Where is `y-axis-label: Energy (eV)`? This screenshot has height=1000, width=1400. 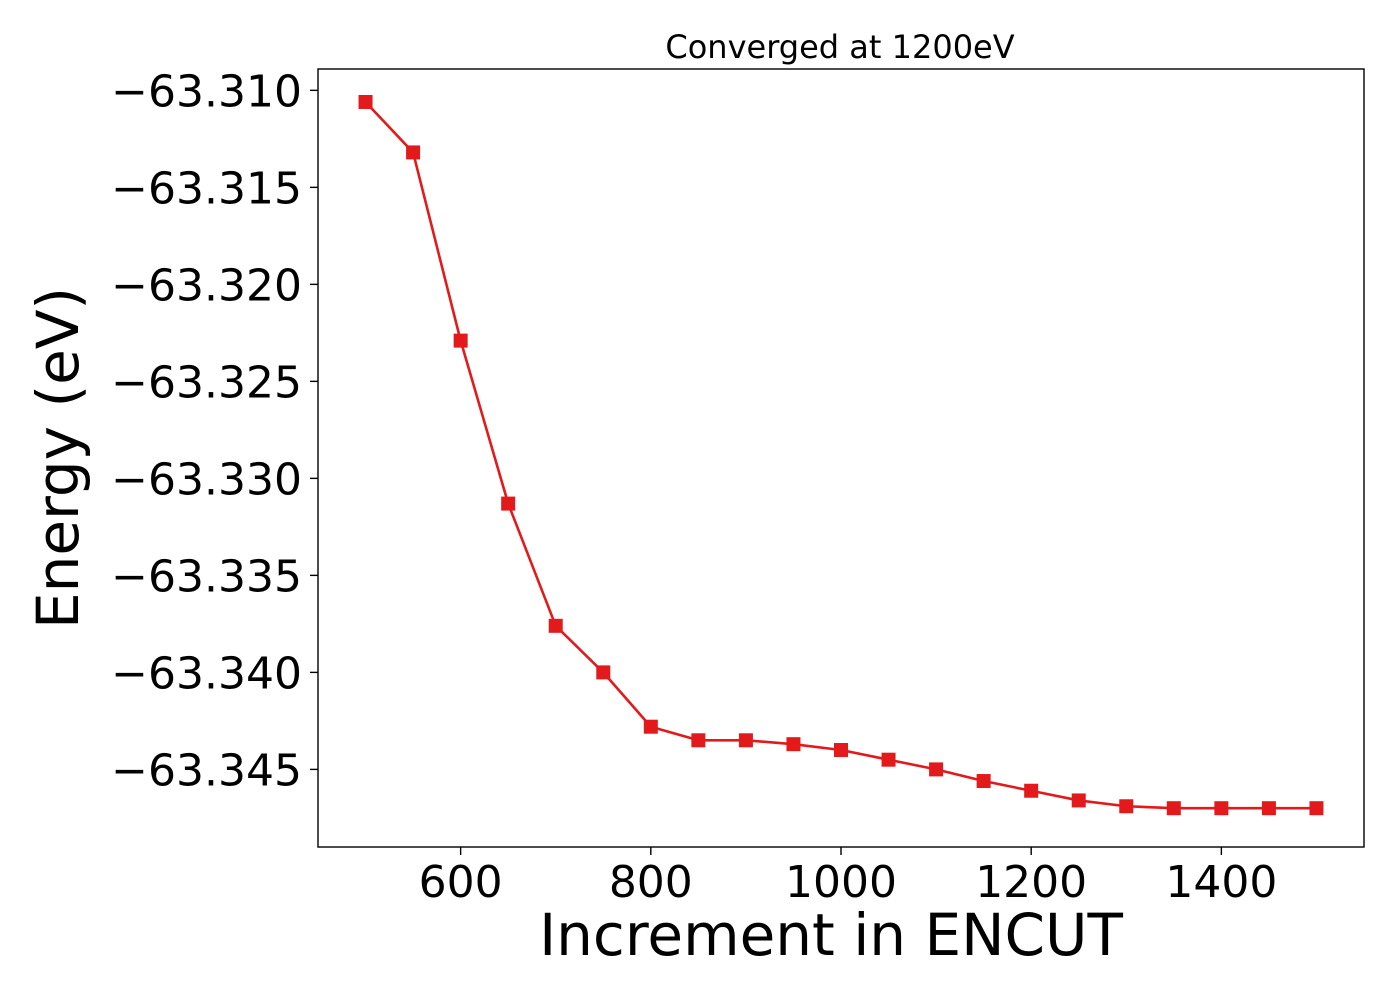 y-axis-label: Energy (eV) is located at coordinates (58, 458).